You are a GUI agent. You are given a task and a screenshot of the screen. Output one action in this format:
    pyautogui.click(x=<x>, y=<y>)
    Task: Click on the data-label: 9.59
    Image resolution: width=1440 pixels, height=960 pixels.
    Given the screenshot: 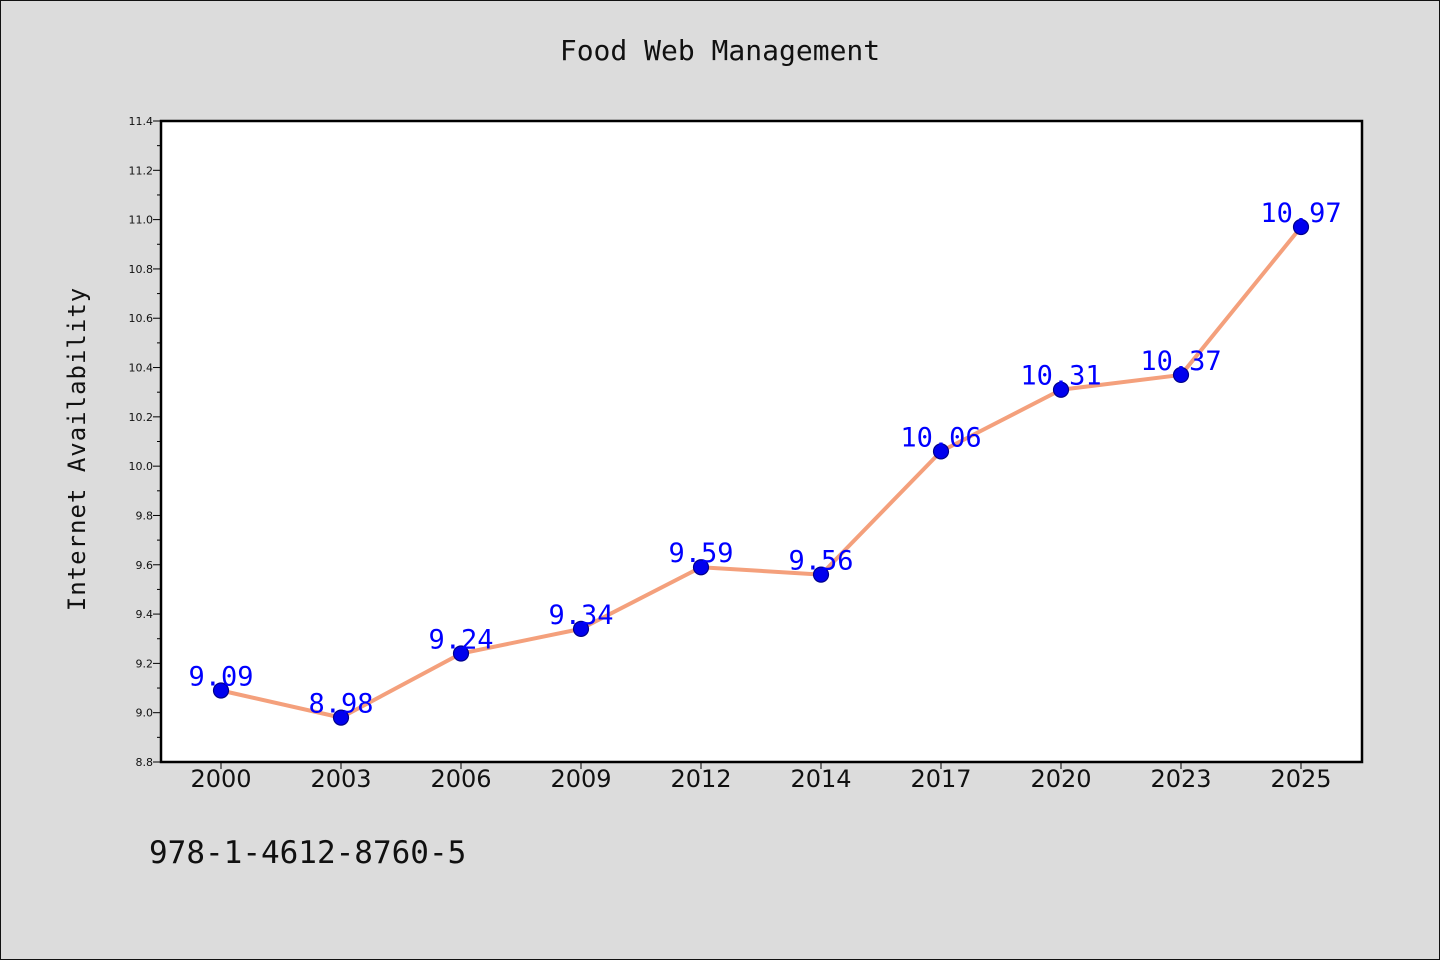 What is the action you would take?
    pyautogui.click(x=700, y=553)
    